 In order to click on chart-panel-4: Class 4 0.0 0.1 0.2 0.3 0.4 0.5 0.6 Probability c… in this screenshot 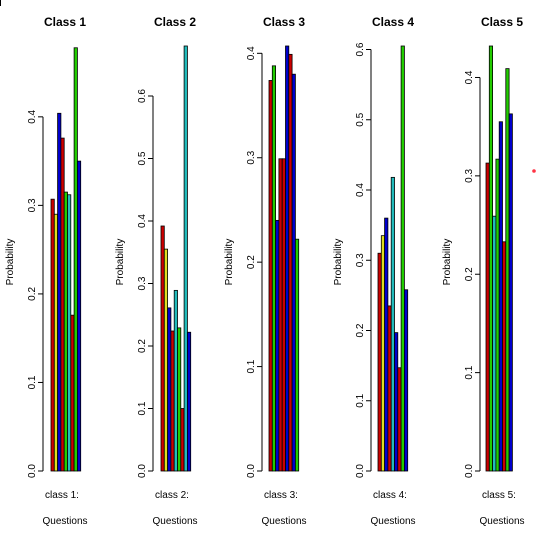, I will do `click(374, 271)`.